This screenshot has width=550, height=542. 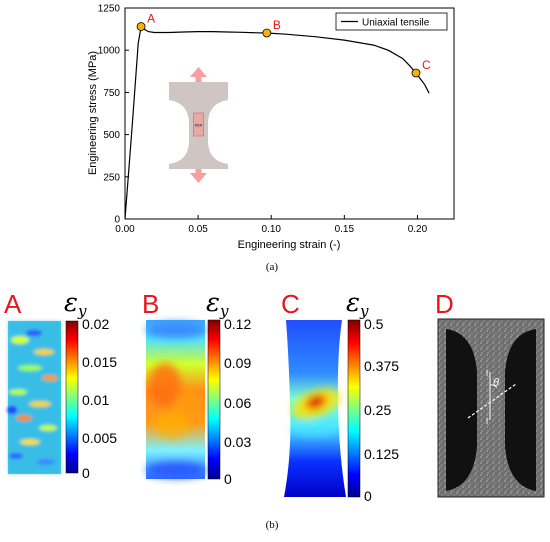 I want to click on colorbar-c-tick: 0.125, so click(x=381, y=454).